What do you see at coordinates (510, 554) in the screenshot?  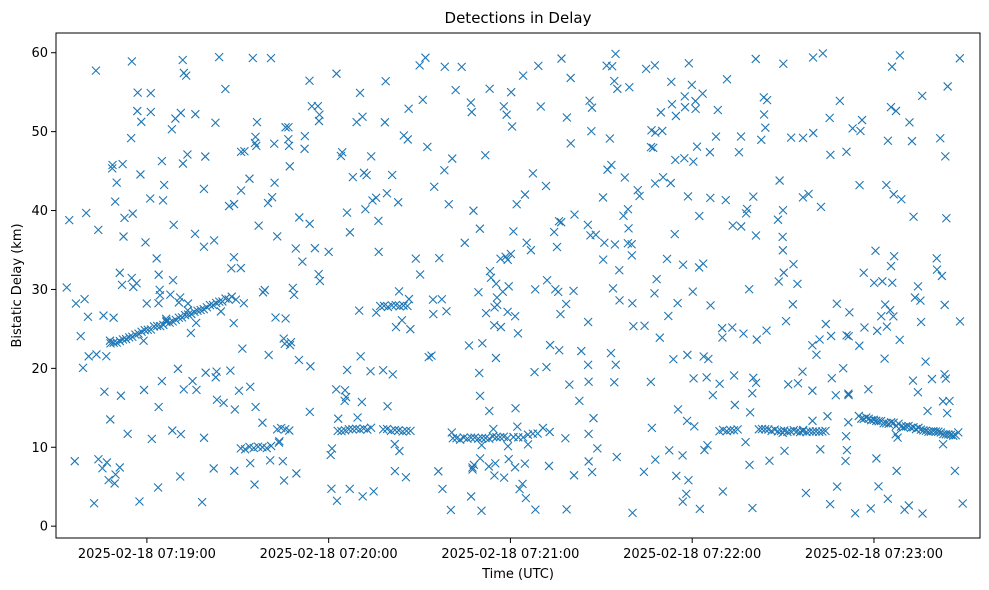 I see `x-tick-label: 2025-02-18 07:21:00` at bounding box center [510, 554].